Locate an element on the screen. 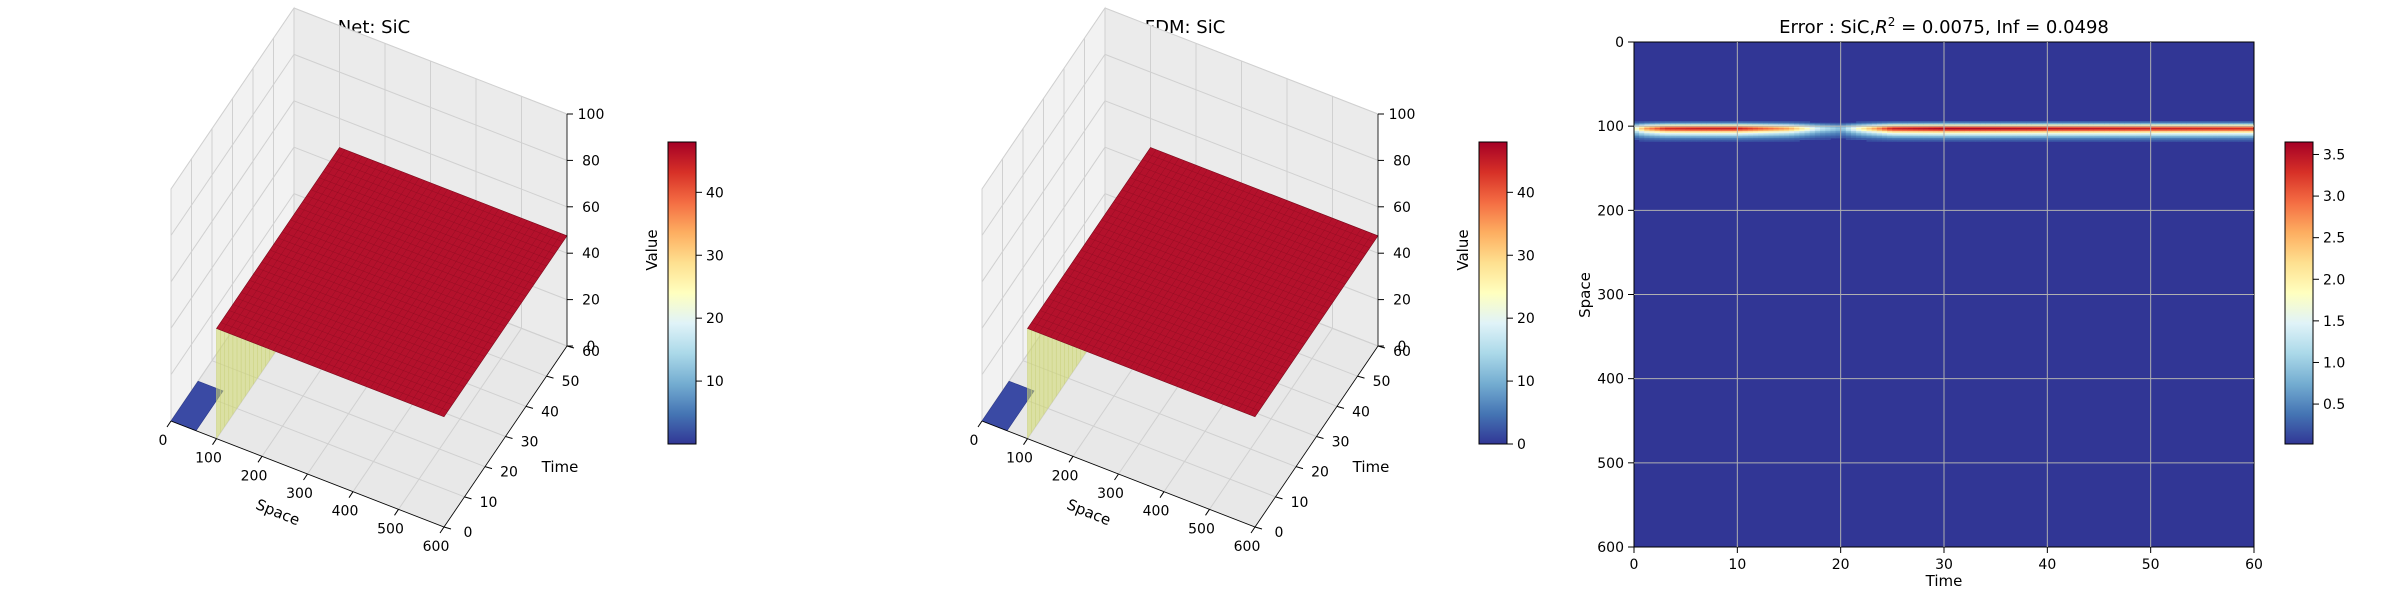 This screenshot has width=2400, height=600. net-grid-value is located at coordinates (430, 61).